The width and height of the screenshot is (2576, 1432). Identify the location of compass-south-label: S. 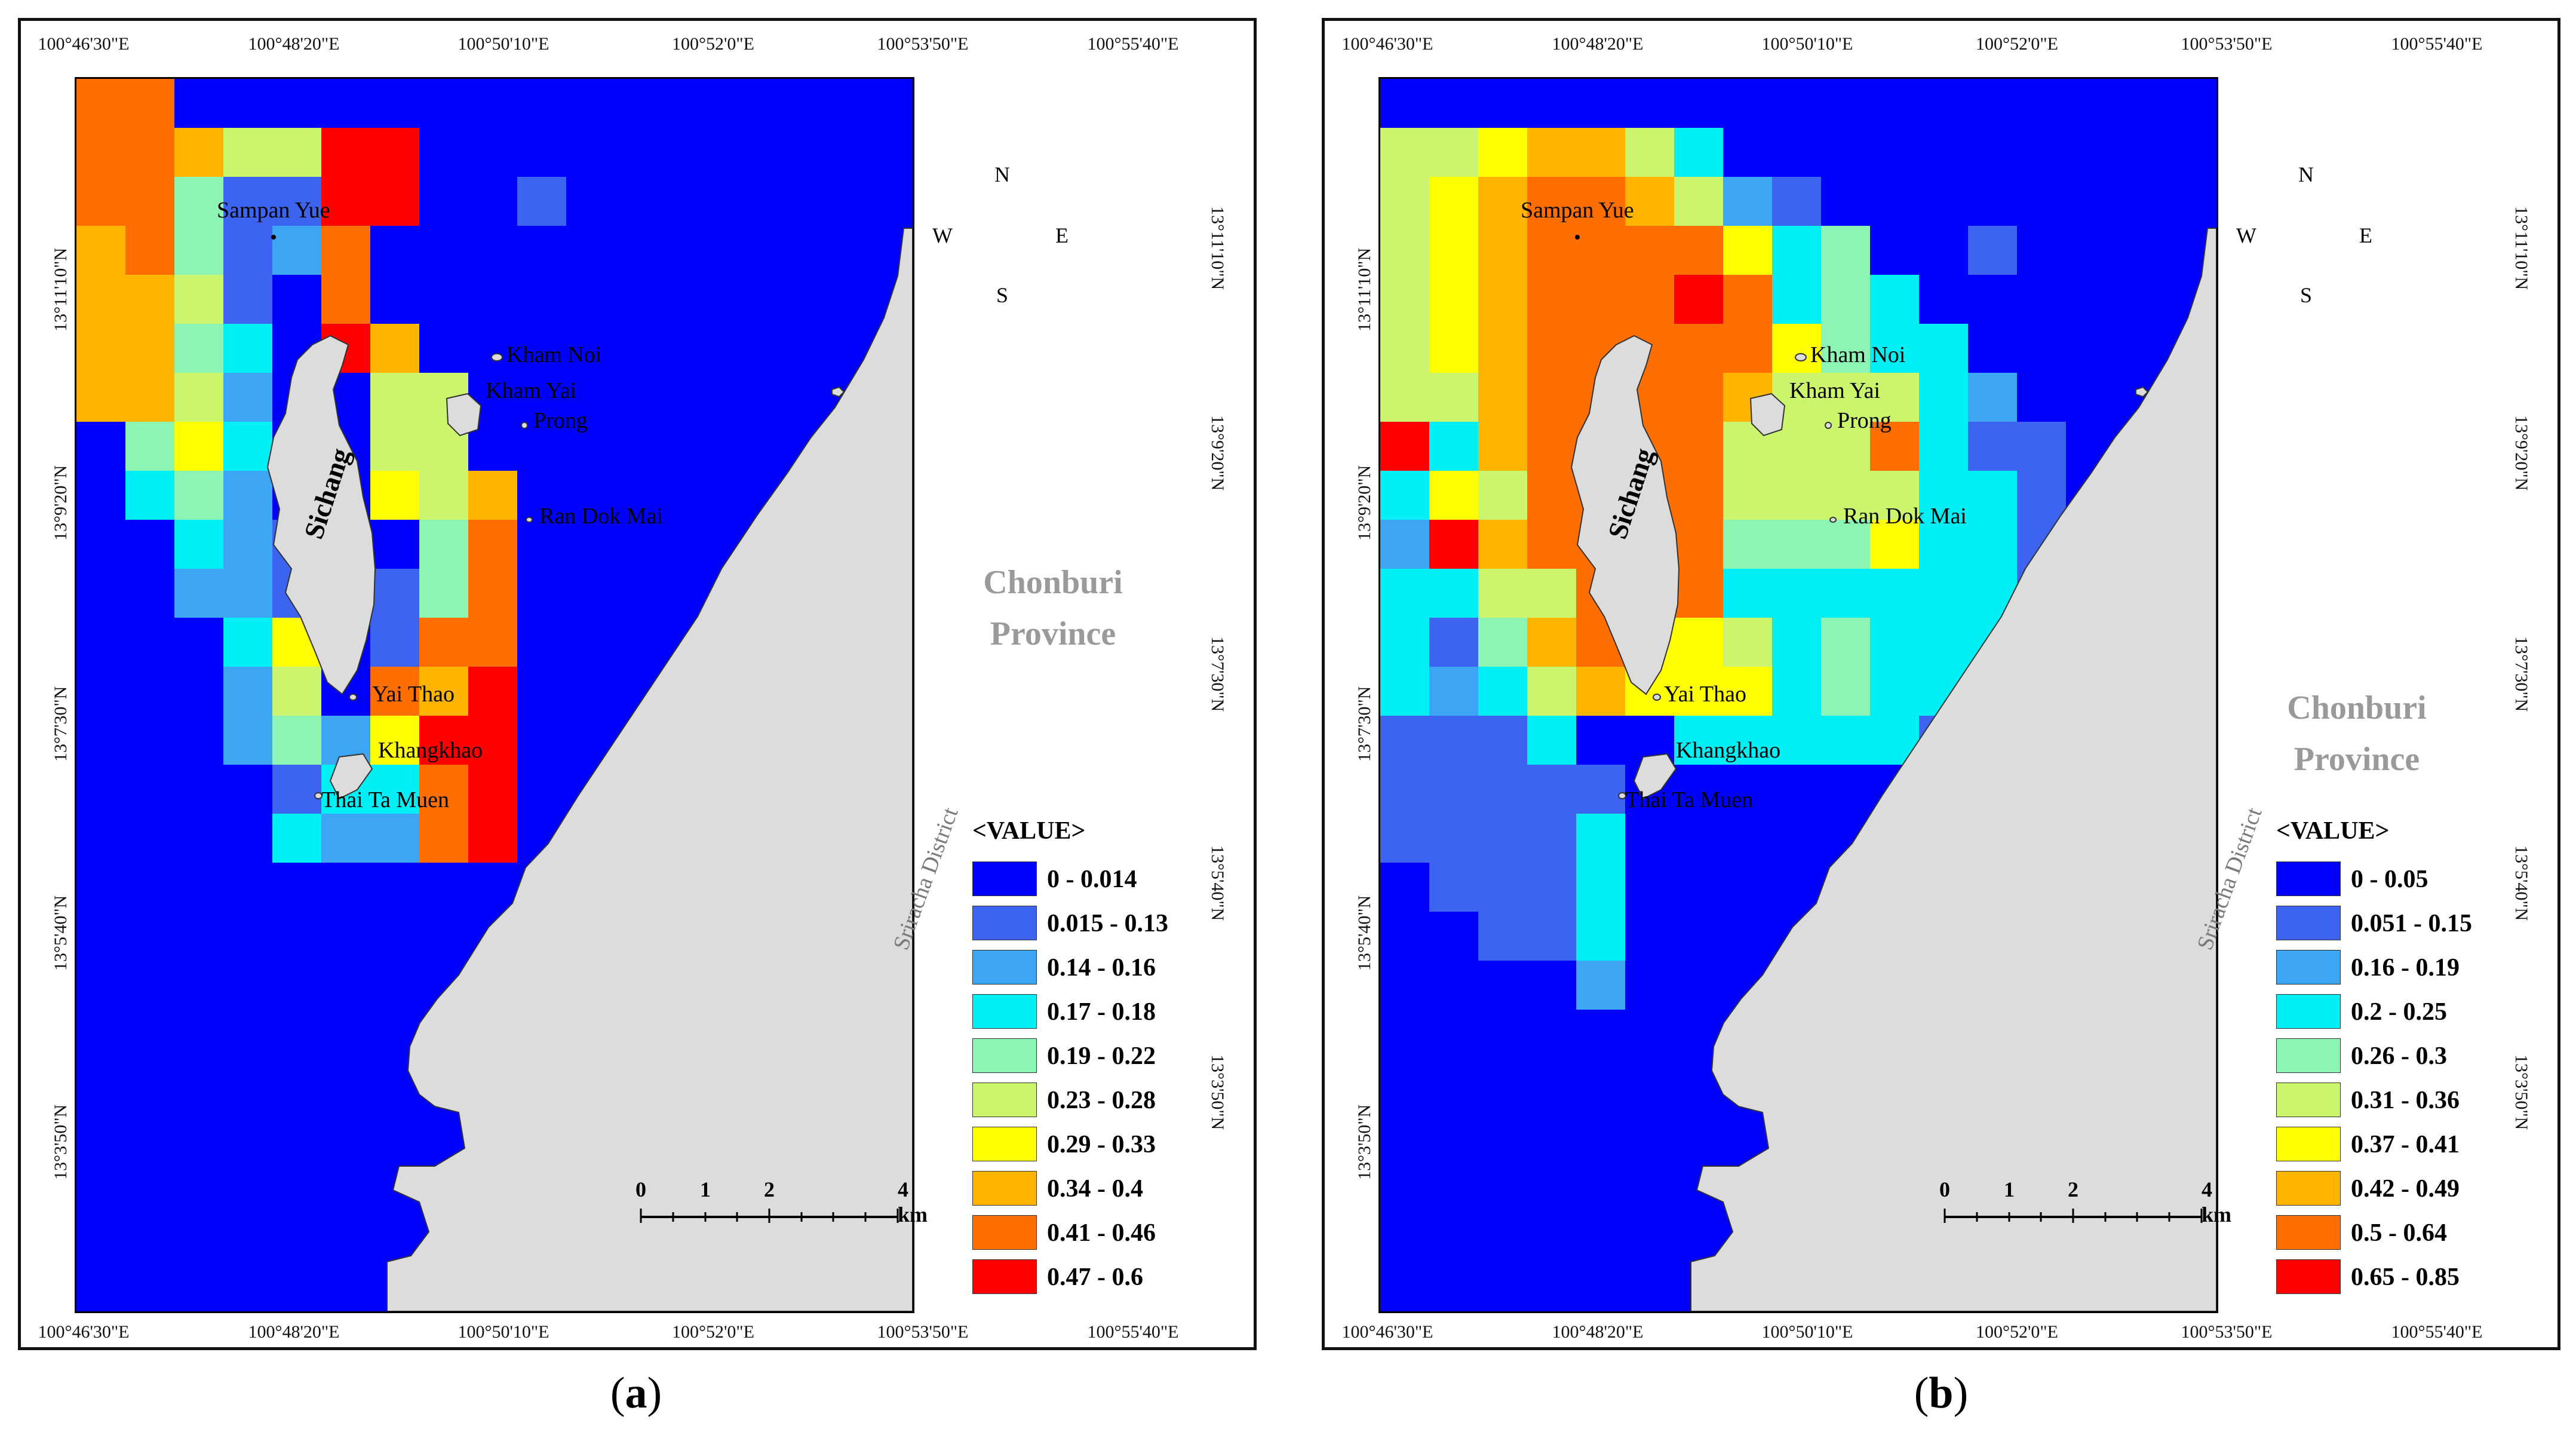
(1002, 295).